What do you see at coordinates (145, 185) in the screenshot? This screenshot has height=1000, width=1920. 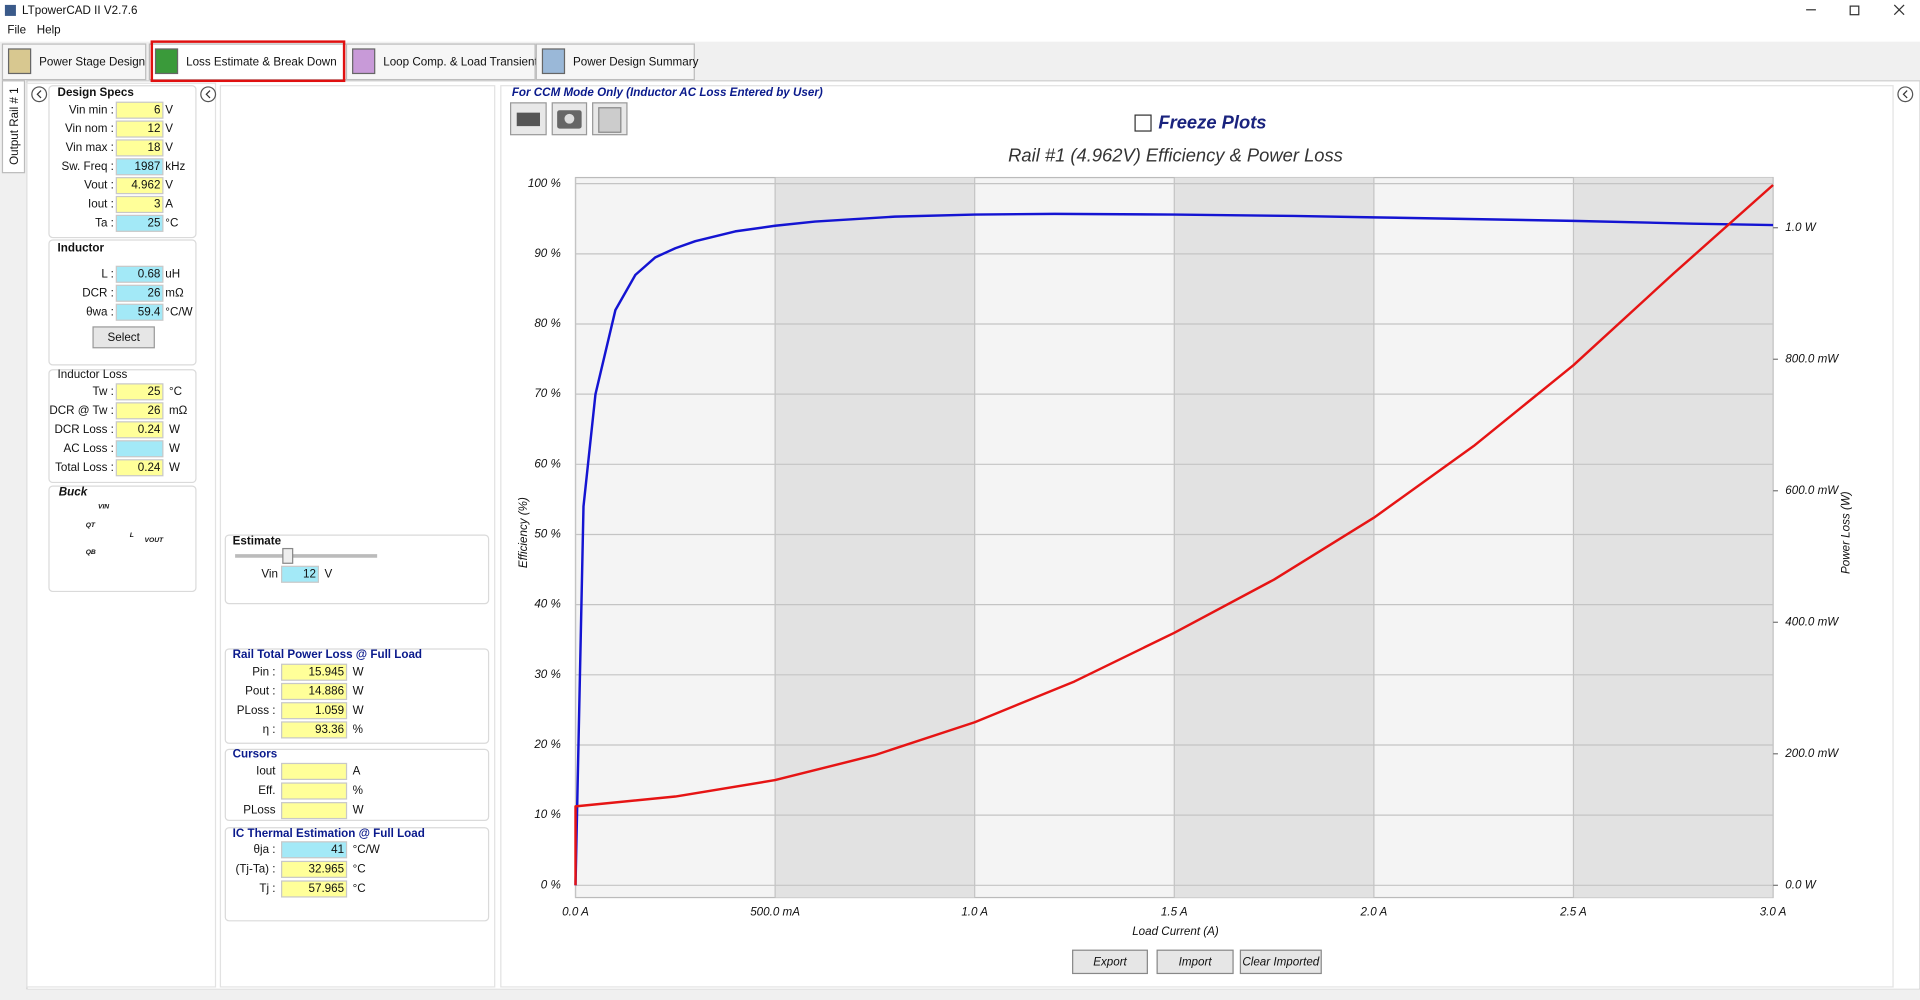 I see `field-value: 4.962` at bounding box center [145, 185].